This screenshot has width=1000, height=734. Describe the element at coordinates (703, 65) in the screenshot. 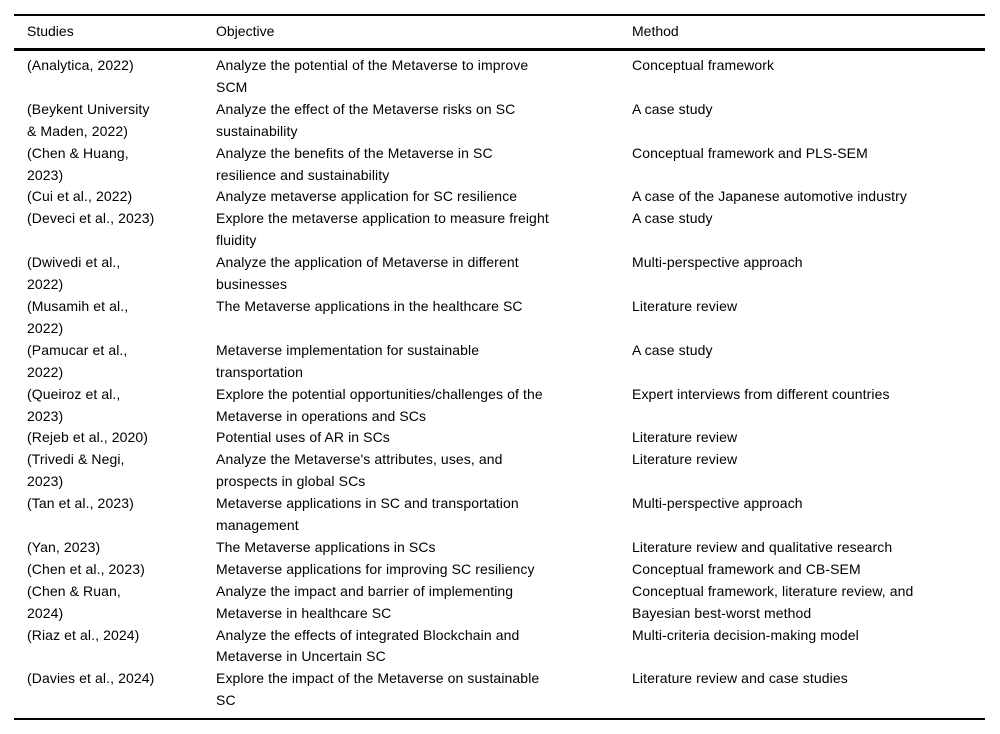

I see `method-cell: Conceptual framework` at that location.